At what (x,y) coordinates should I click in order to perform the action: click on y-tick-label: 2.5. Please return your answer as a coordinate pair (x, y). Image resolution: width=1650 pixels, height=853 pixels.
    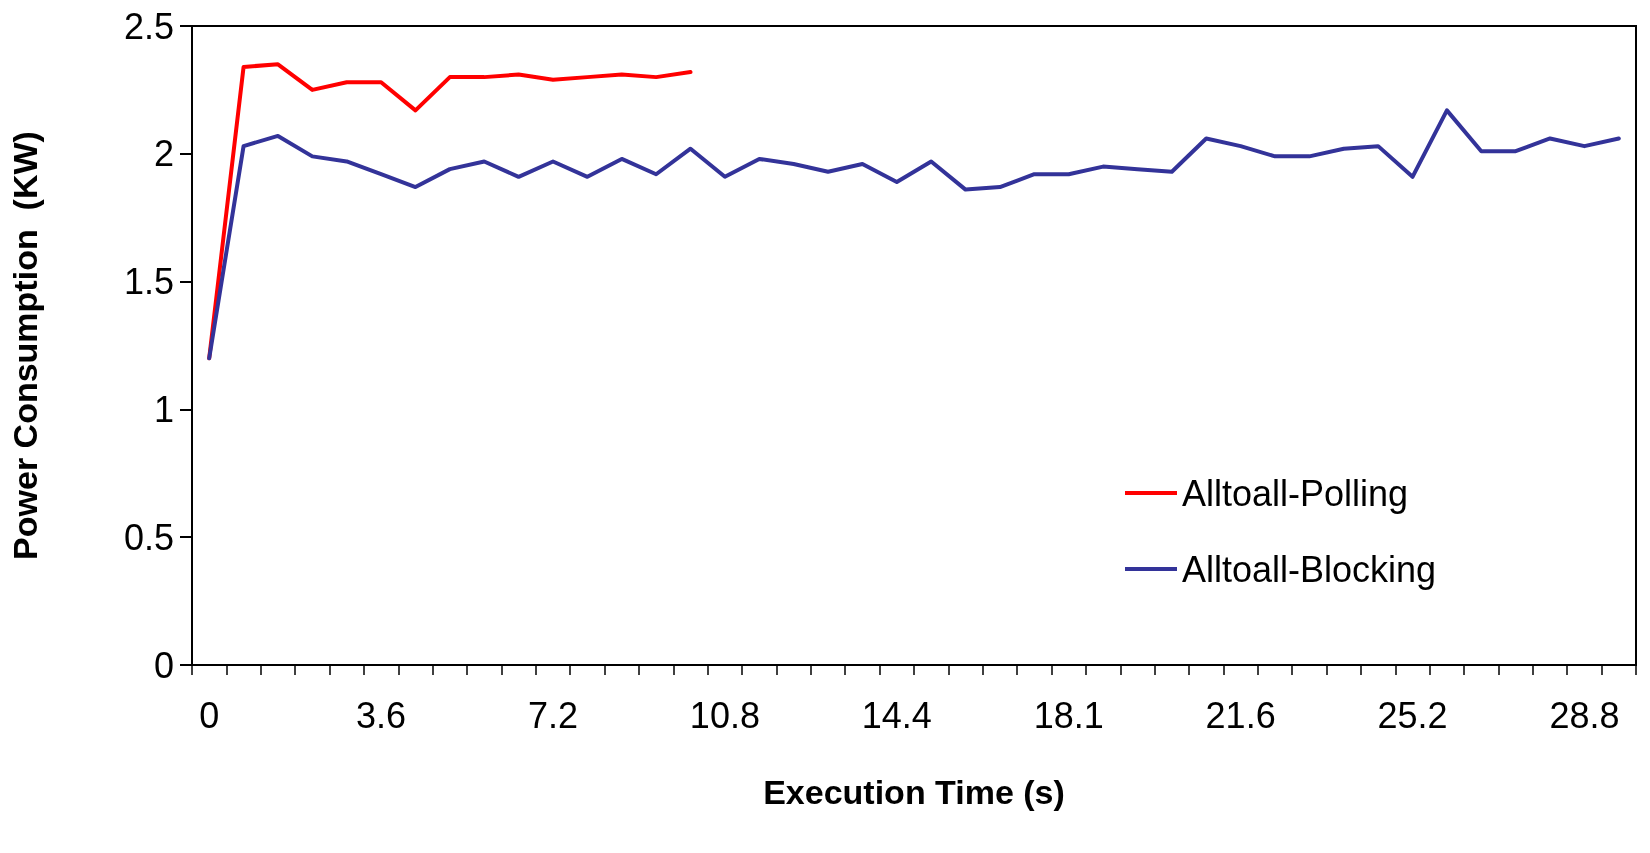
    Looking at the image, I should click on (148, 26).